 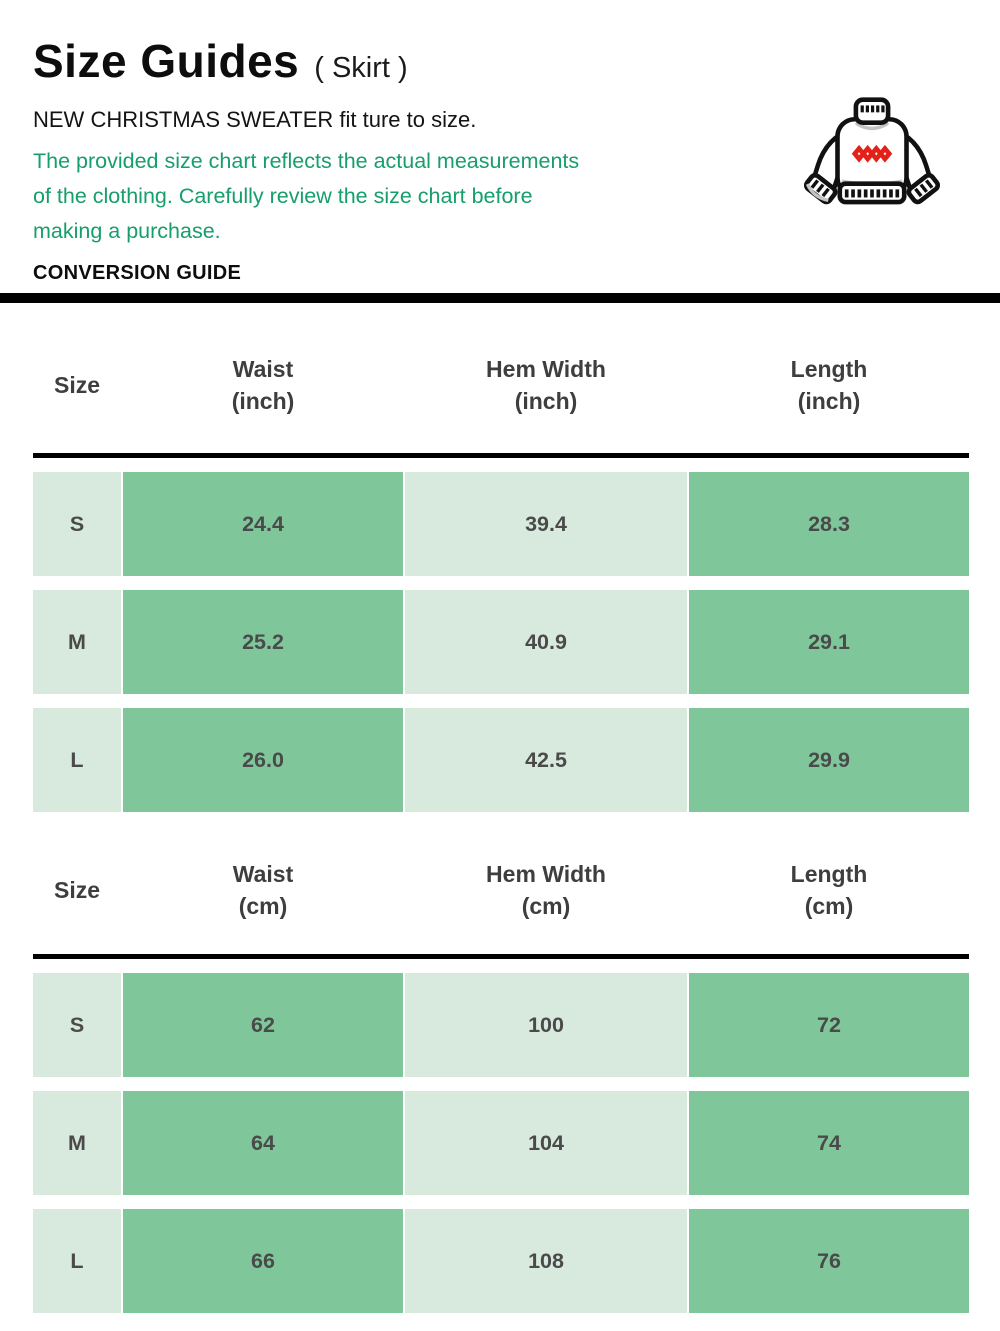 What do you see at coordinates (263, 642) in the screenshot?
I see `cell-waist: 25.2` at bounding box center [263, 642].